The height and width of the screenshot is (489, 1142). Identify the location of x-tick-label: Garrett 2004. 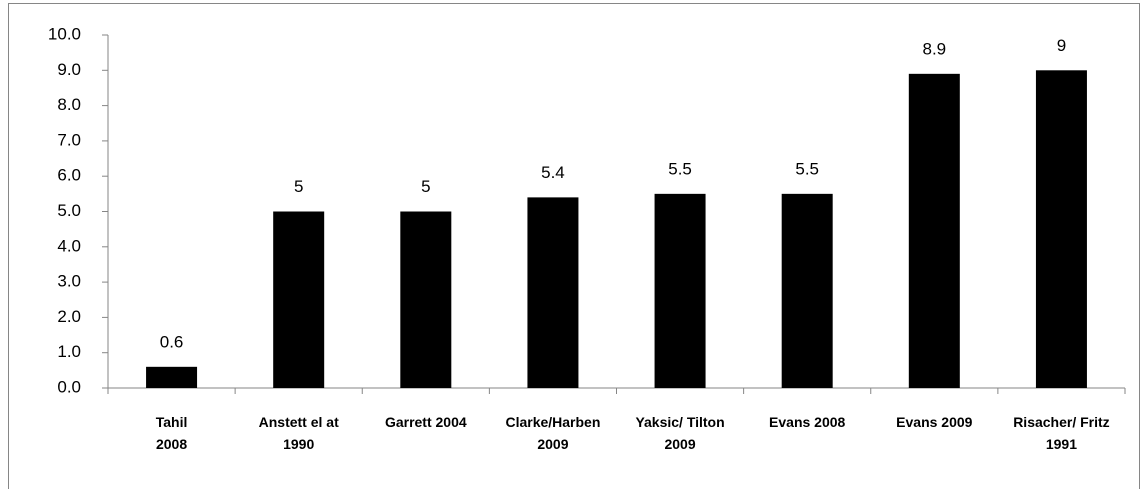
(426, 422).